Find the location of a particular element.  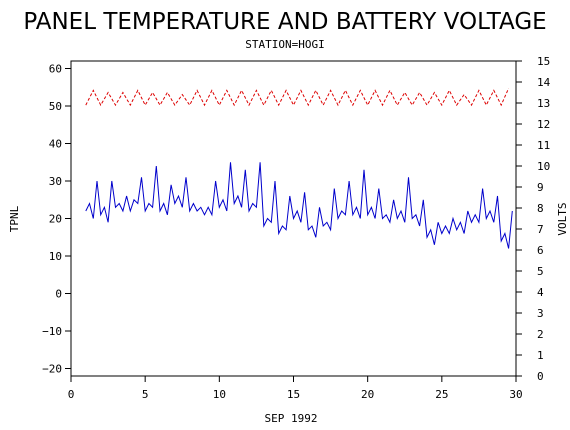

x-tick-label: 5 is located at coordinates (145, 394).